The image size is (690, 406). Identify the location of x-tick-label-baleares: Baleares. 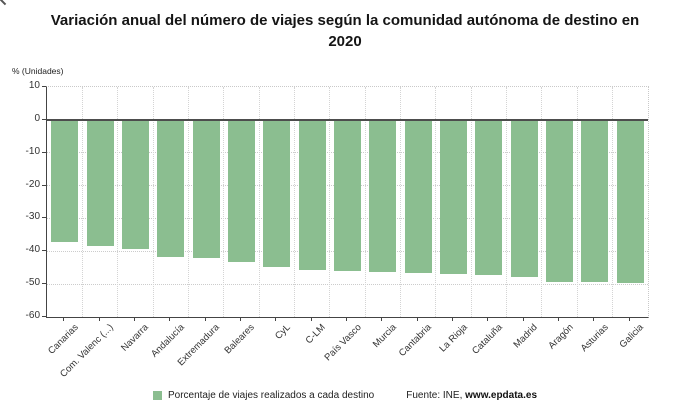
(240, 339).